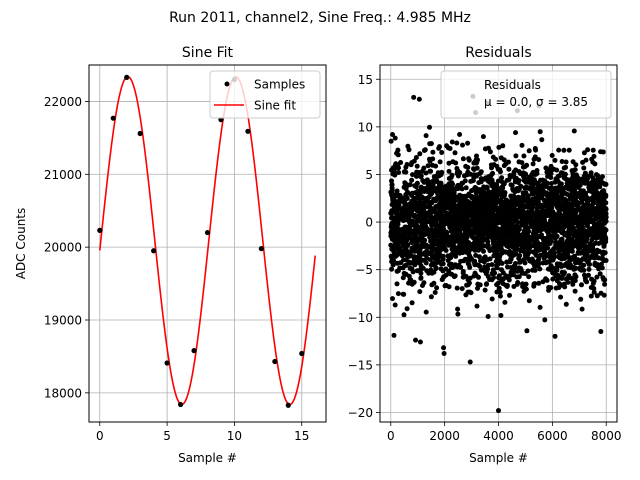 The width and height of the screenshot is (640, 480). I want to click on residuals-xtick-label: 8000, so click(606, 436).